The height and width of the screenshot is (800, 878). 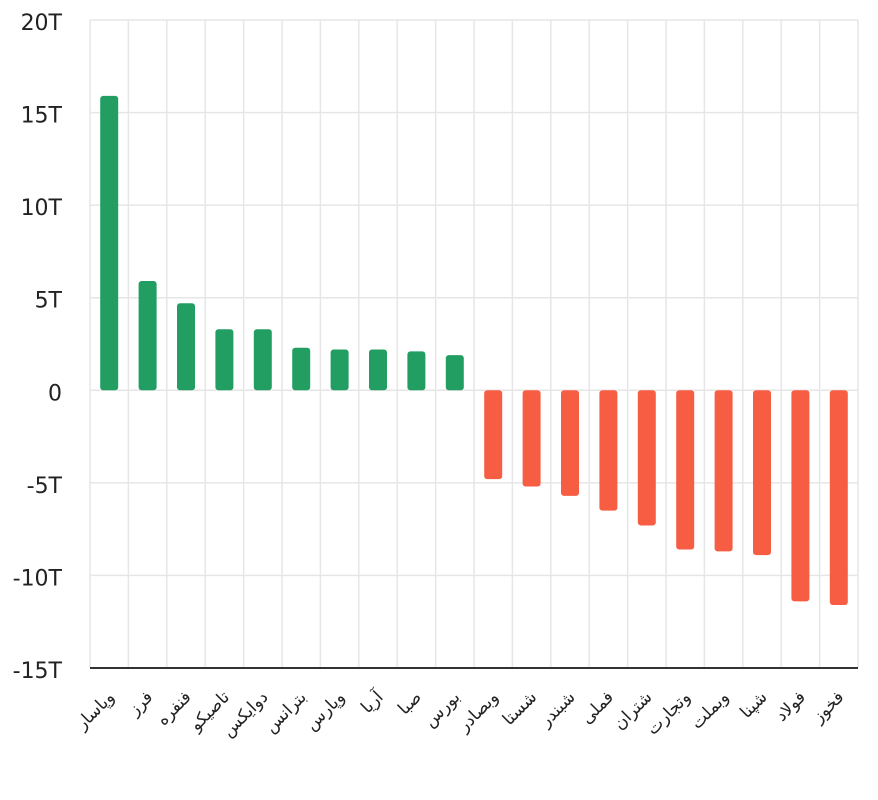 I want to click on x-tick-label: وتجارت, so click(x=669, y=713).